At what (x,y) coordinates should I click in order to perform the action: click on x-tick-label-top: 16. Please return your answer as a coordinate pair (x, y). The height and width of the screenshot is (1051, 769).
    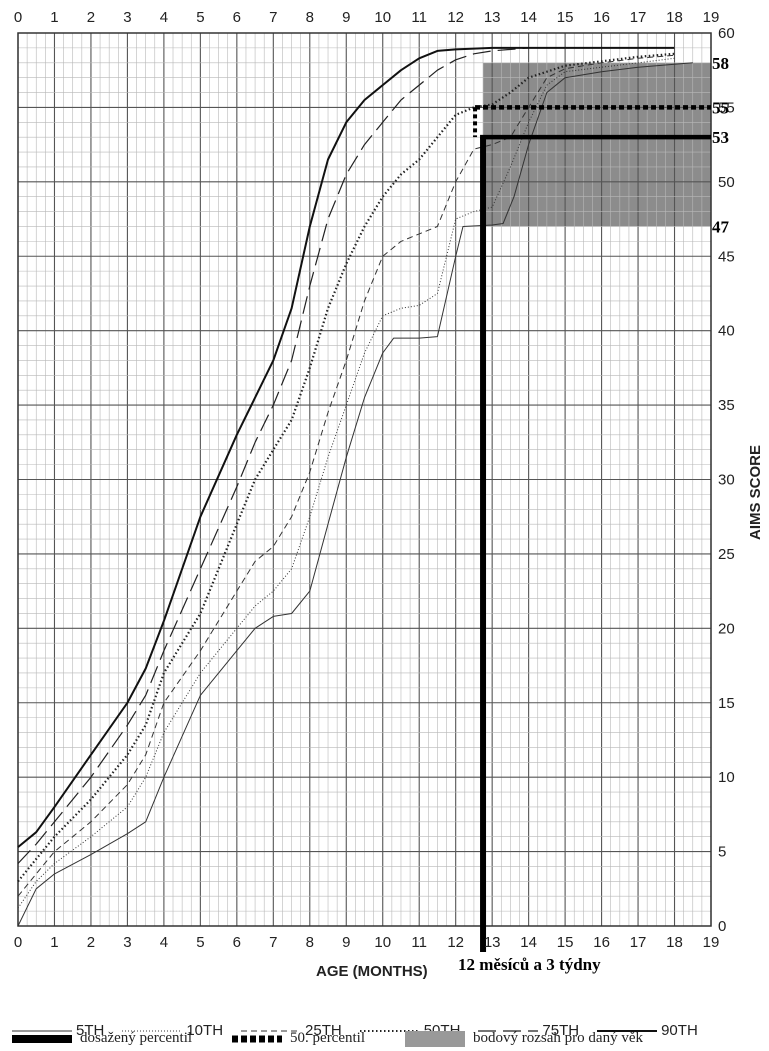
    Looking at the image, I should click on (601, 17).